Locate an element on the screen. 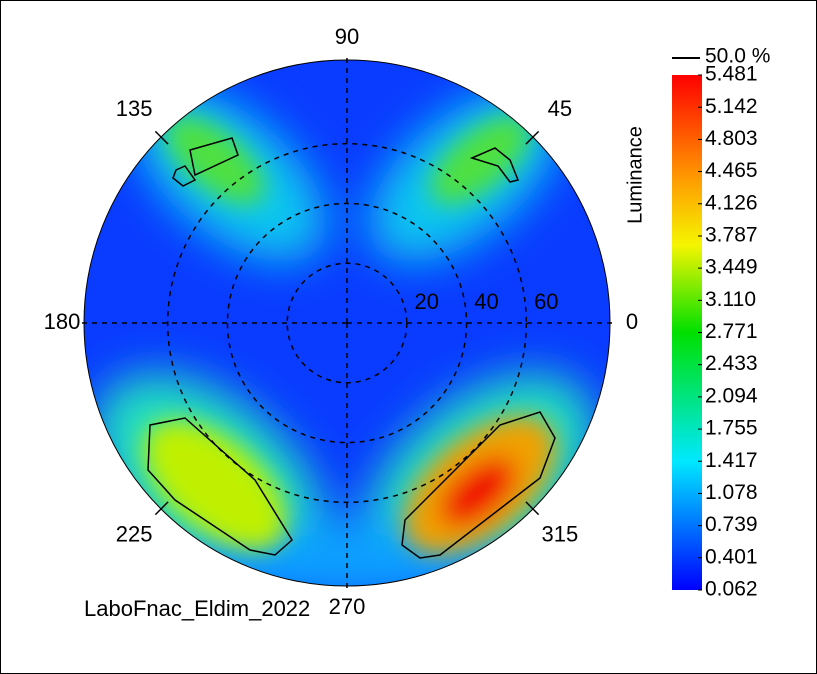 This screenshot has height=674, width=817. angle-tick-label: 270 is located at coordinates (347, 606).